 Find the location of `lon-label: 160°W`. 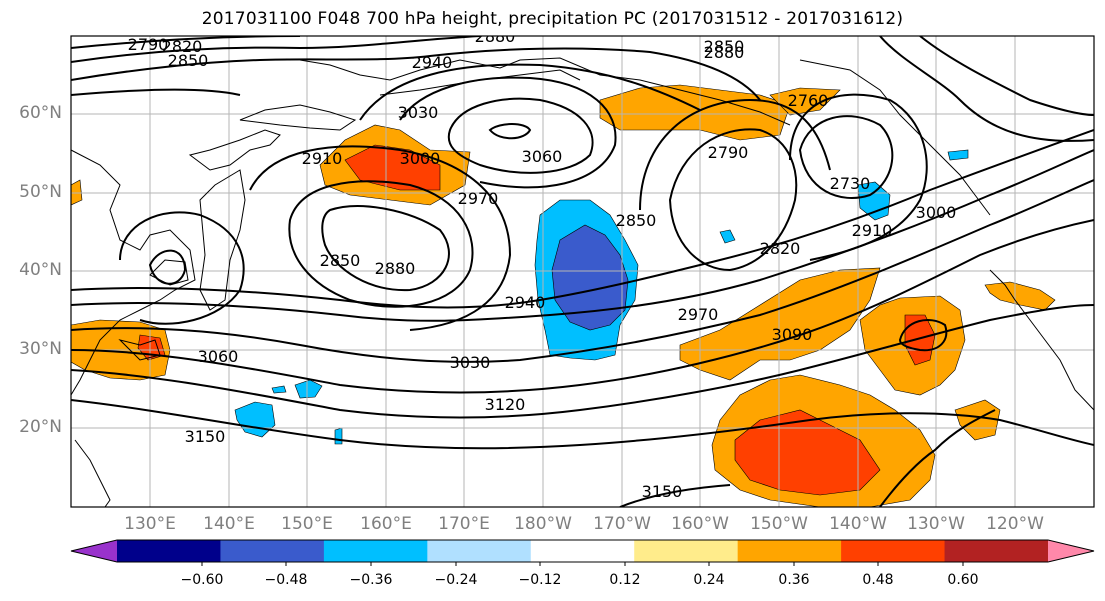

lon-label: 160°W is located at coordinates (700, 524).